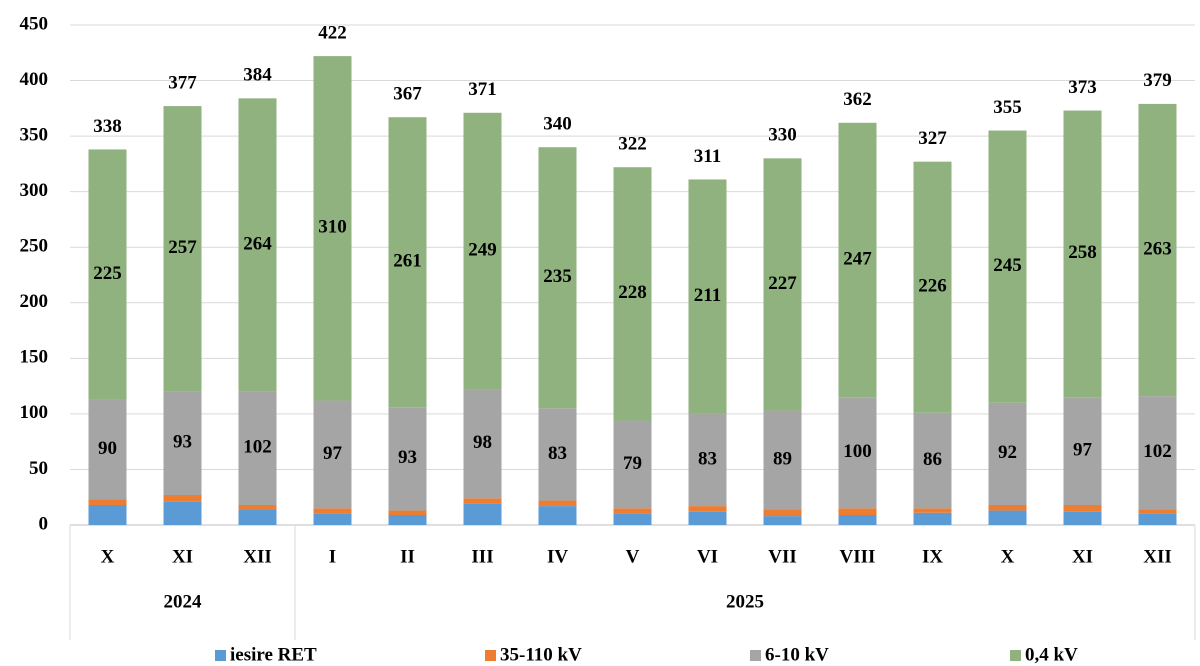  What do you see at coordinates (633, 556) in the screenshot?
I see `x-tick-label: V` at bounding box center [633, 556].